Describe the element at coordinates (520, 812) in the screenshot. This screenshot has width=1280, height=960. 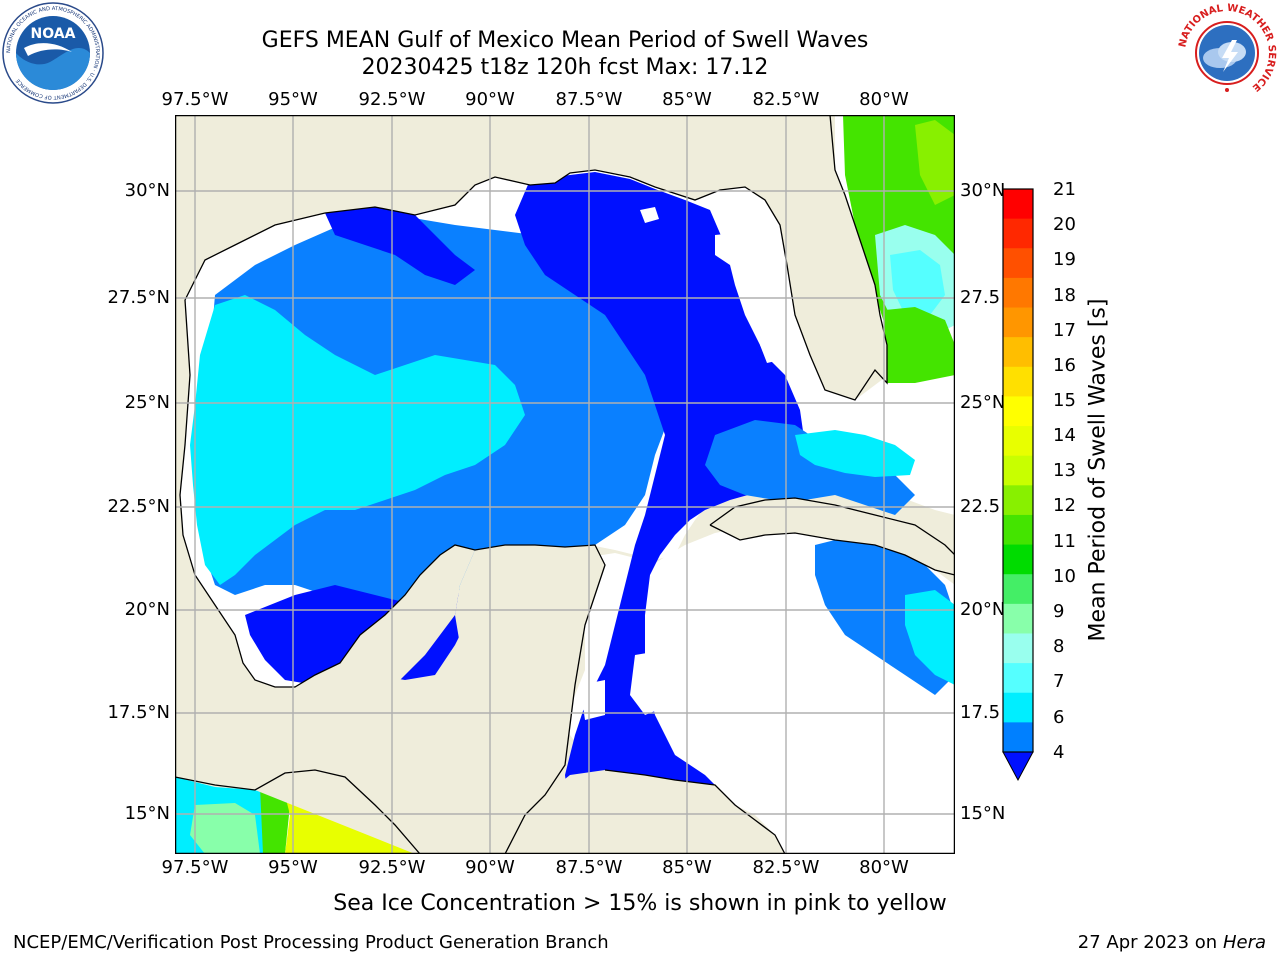
I see `central-america` at that location.